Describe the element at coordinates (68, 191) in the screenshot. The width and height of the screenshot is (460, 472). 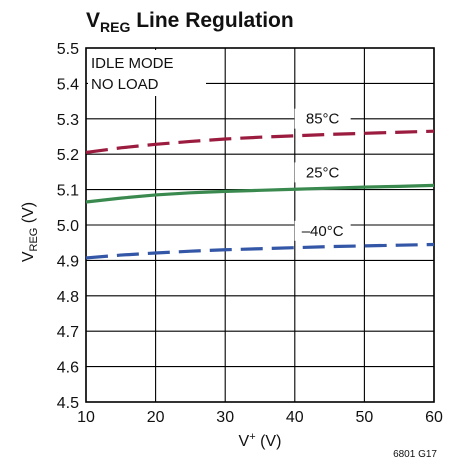
I see `y-tick-label: 5.1` at that location.